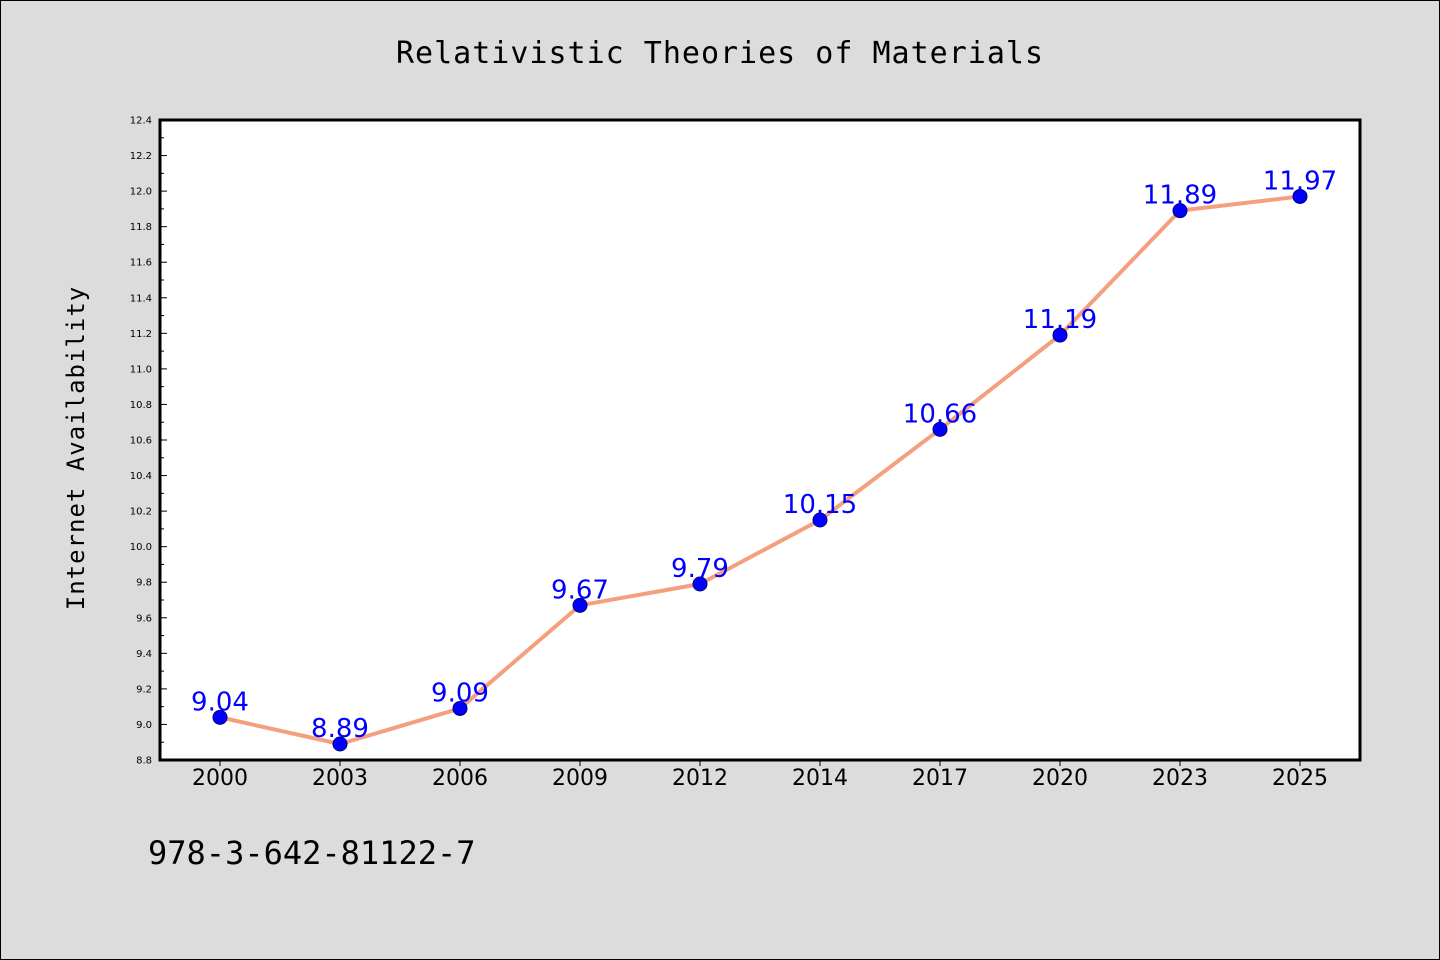 The width and height of the screenshot is (1440, 960). I want to click on y-tick-label: 9.2, so click(144, 689).